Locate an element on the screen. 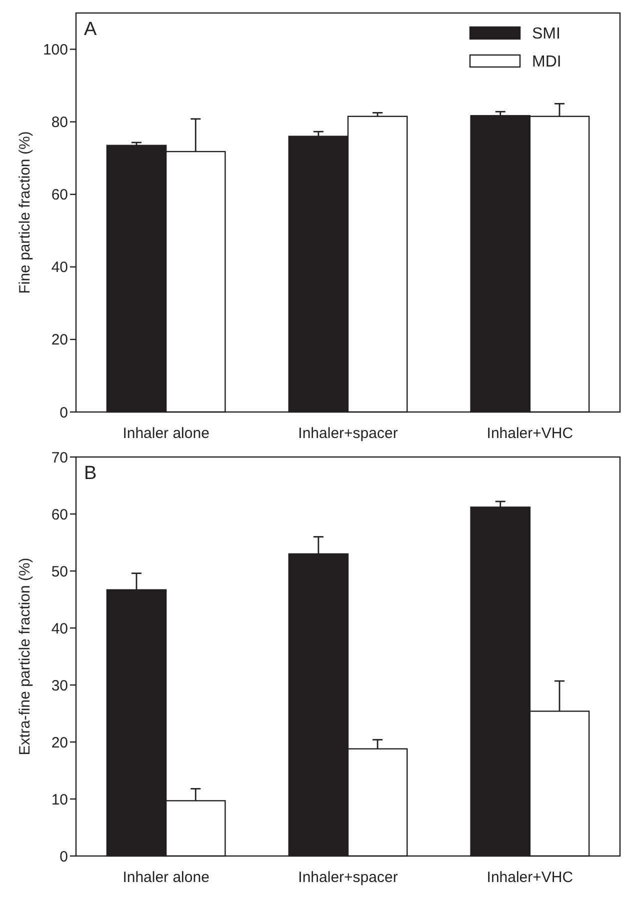  y-tick-label: 30 is located at coordinates (59, 685).